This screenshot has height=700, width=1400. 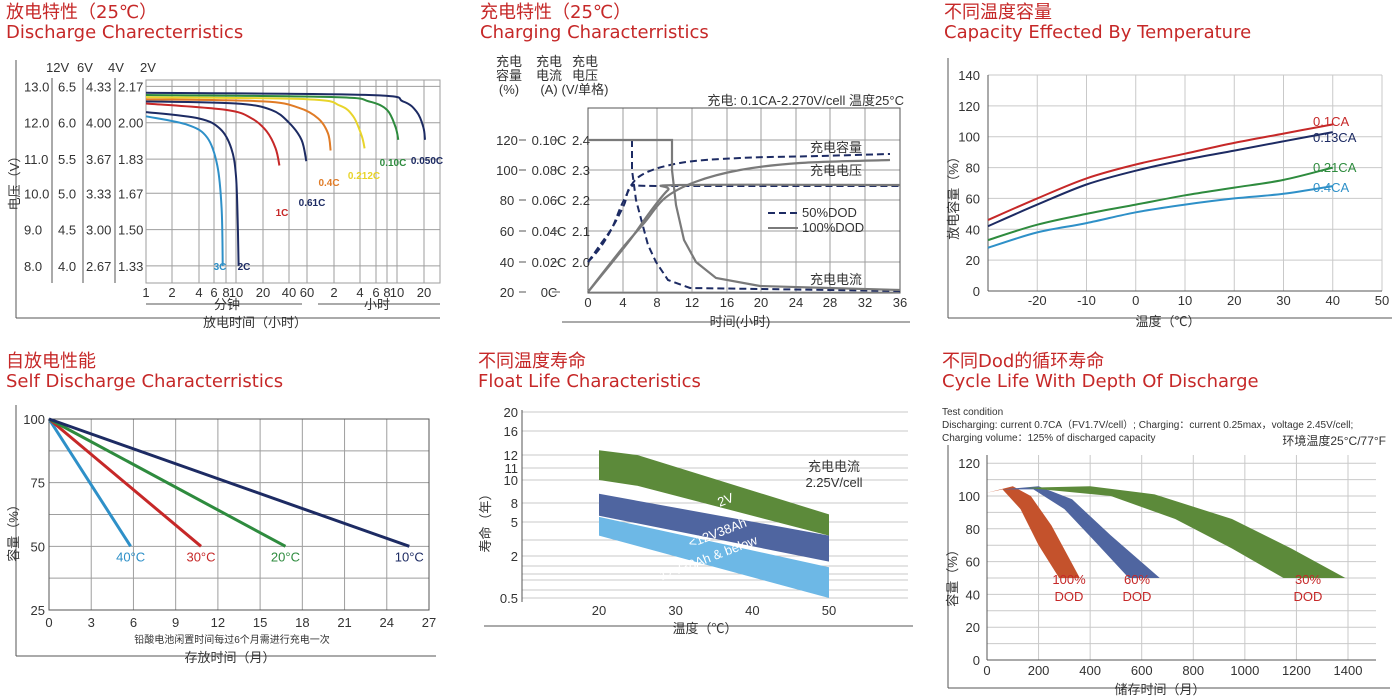 I want to click on voltage-tick: 3.33, so click(x=98, y=193).